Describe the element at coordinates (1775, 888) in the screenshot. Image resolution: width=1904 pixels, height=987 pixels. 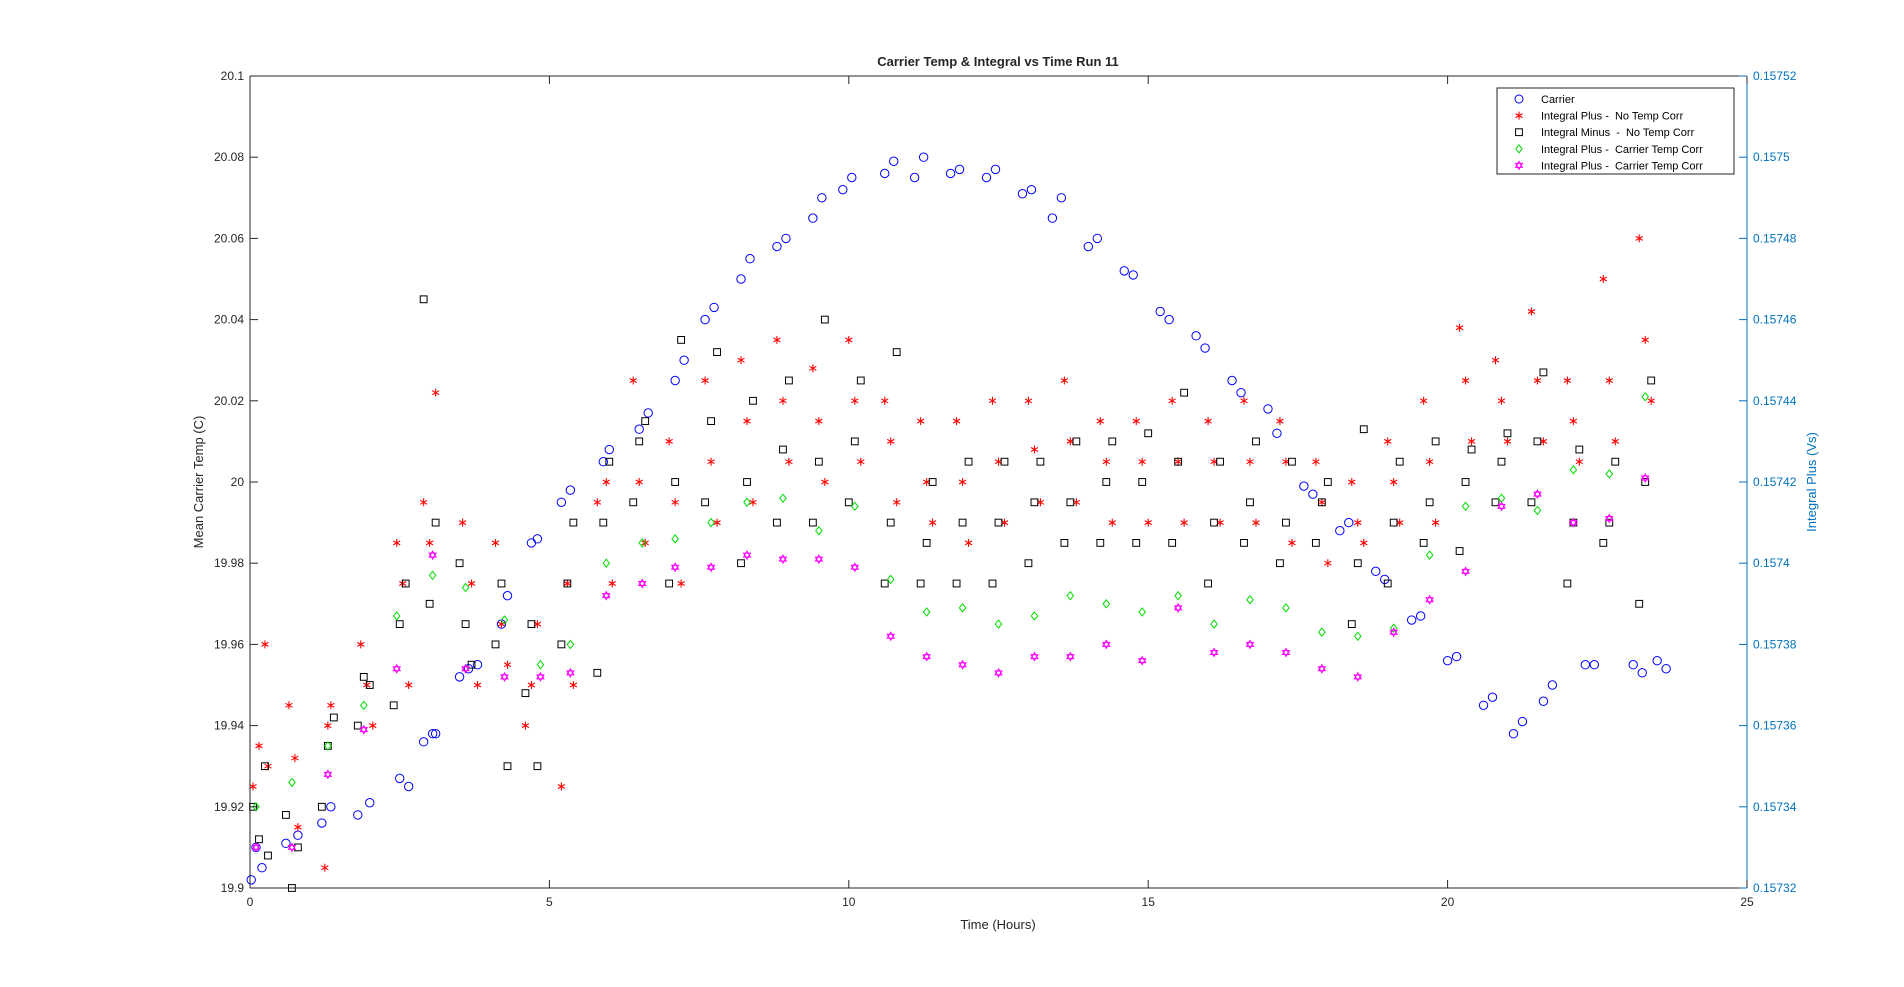
I see `right-y-tick-label: 0.15732` at that location.